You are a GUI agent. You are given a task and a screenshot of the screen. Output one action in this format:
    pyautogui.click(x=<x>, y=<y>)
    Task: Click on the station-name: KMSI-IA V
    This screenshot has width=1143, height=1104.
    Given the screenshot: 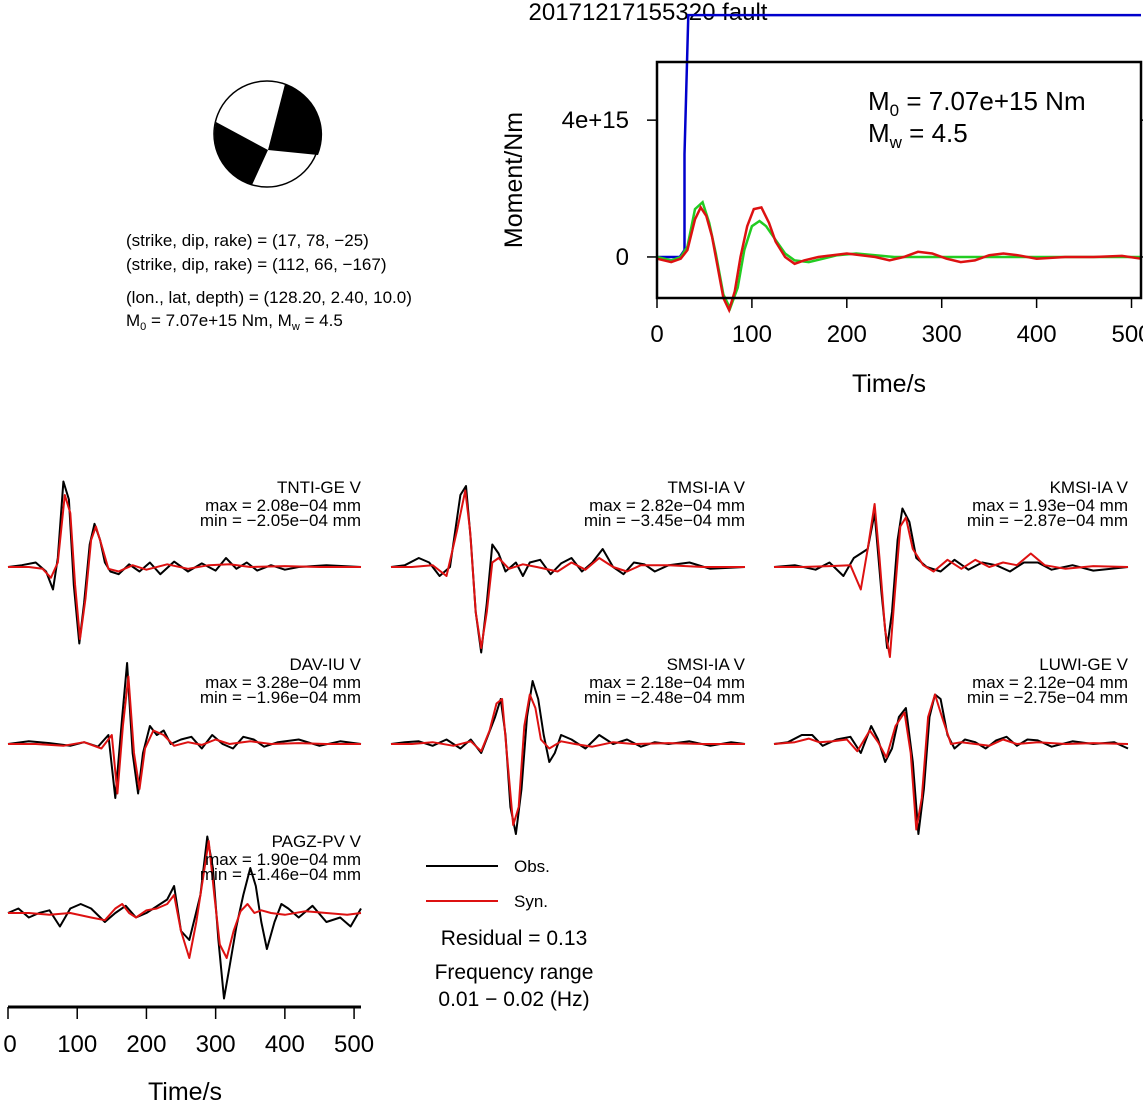 What is the action you would take?
    pyautogui.click(x=1089, y=487)
    